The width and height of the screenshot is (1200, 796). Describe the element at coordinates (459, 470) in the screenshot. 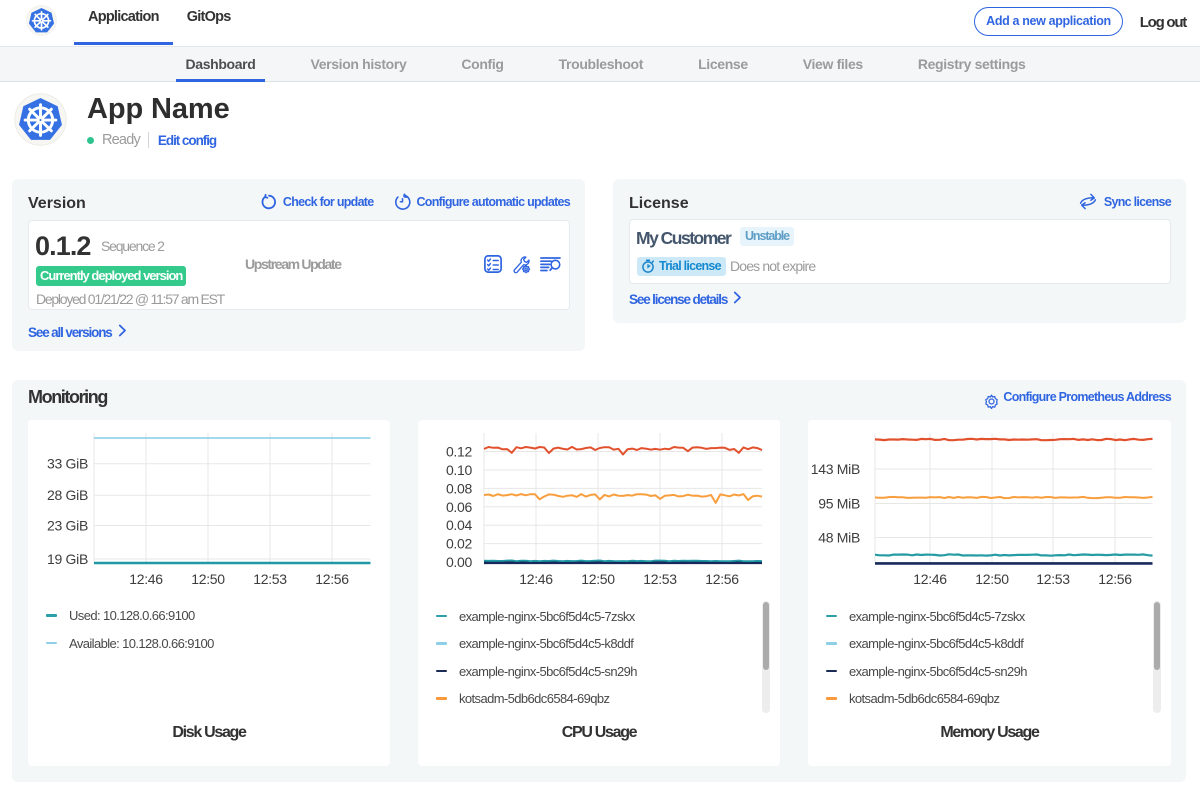

I see `svg-text: 0.10` at that location.